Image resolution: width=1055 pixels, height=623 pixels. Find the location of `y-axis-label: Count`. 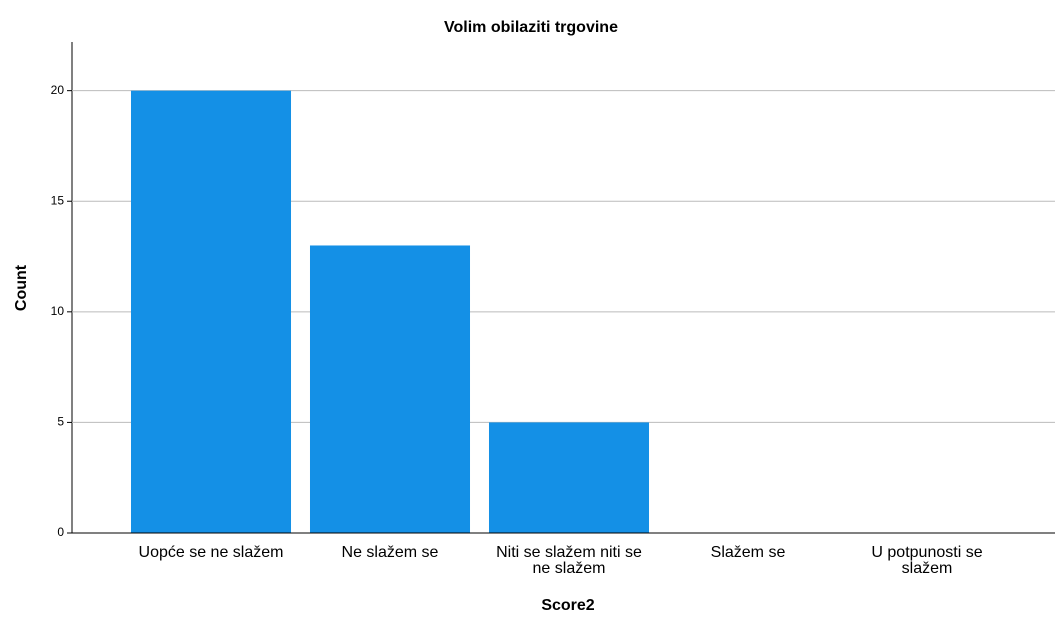

y-axis-label: Count is located at coordinates (21, 287).